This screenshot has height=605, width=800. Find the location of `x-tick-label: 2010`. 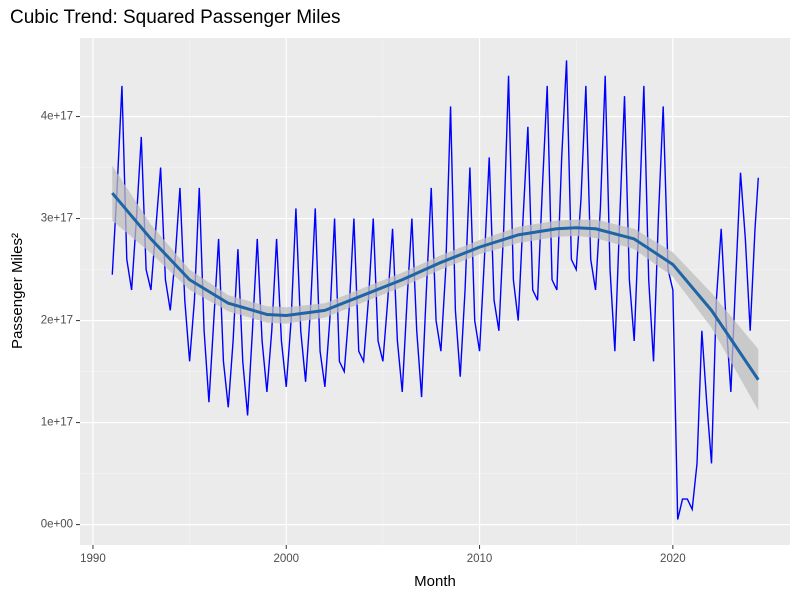

x-tick-label: 2010 is located at coordinates (480, 559).